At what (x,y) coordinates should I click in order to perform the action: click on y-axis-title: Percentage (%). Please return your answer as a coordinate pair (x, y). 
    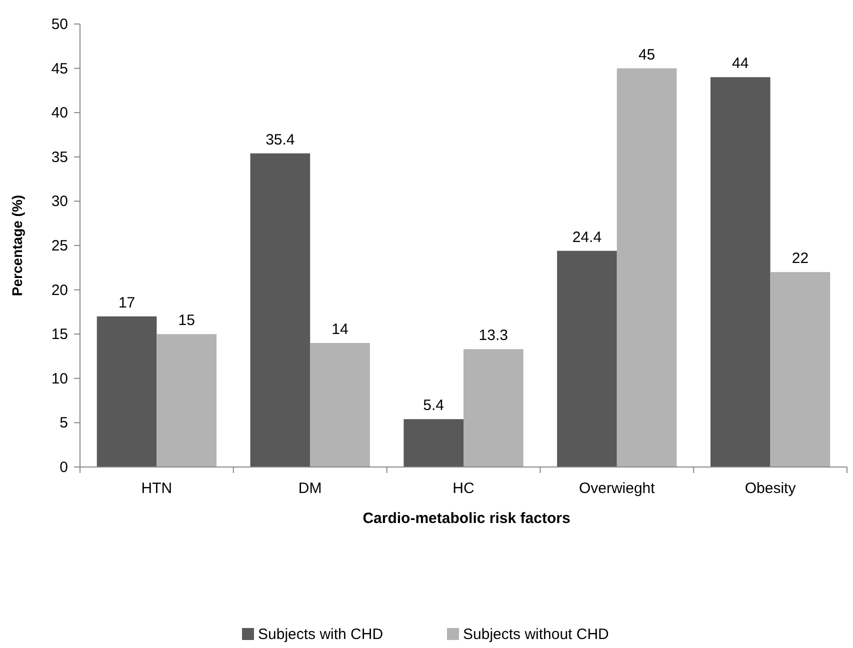
    Looking at the image, I should click on (17, 245).